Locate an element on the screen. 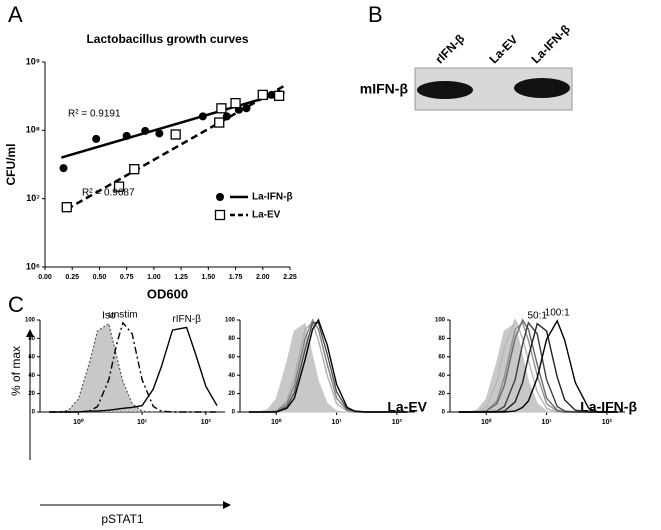 The width and height of the screenshot is (661, 530). x-tick-label: 2.25 is located at coordinates (290, 277).